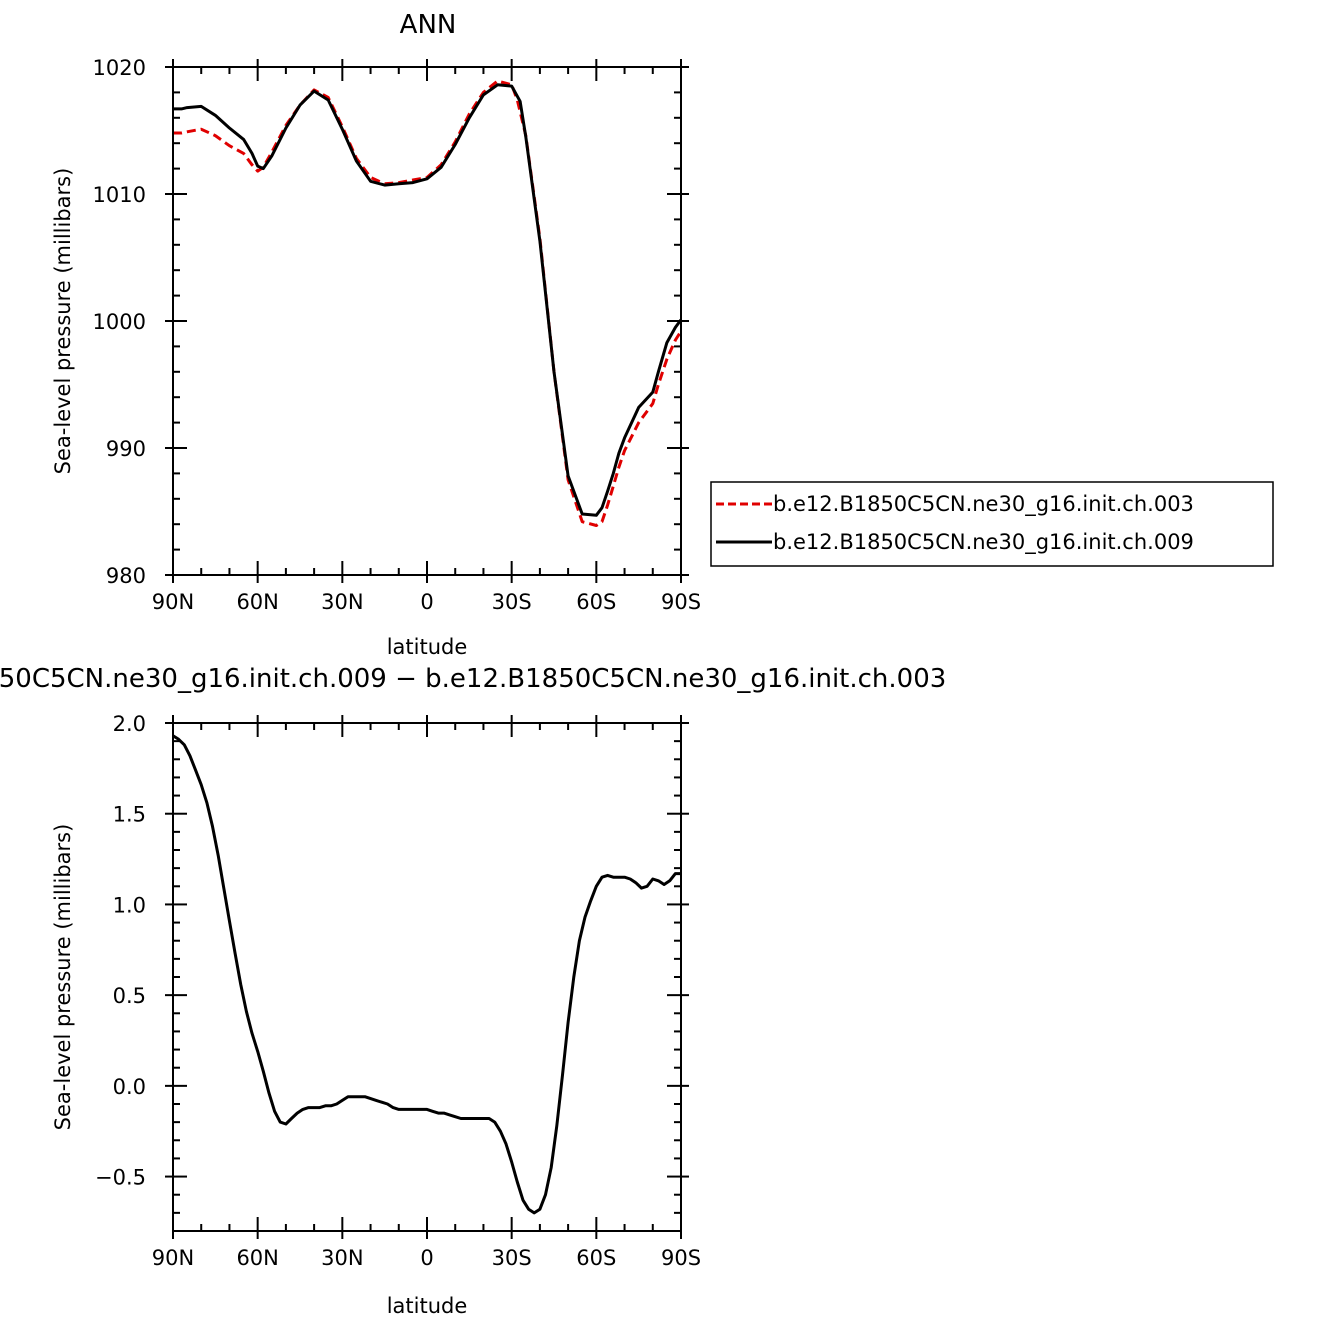  What do you see at coordinates (120, 951) in the screenshot?
I see `y-tick-labels: −0.5 0.0 0.5 1.0 1.5 2.0` at bounding box center [120, 951].